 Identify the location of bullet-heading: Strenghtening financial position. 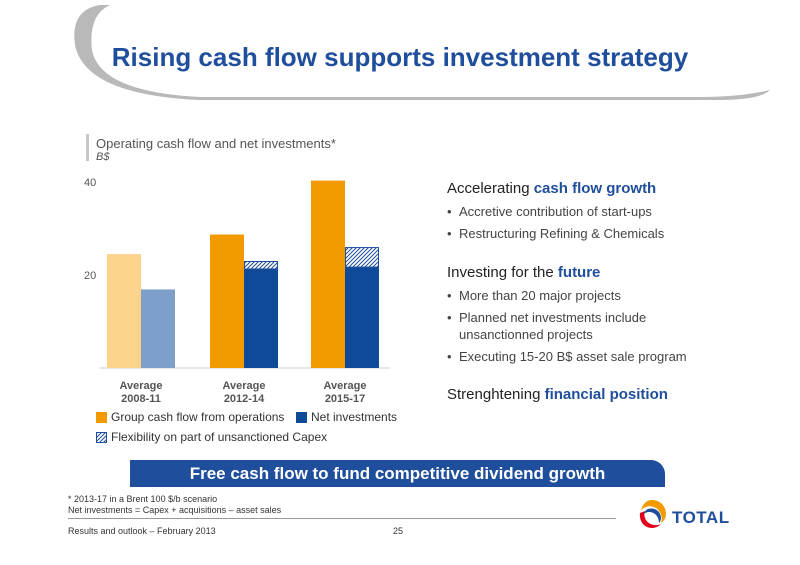
(612, 394).